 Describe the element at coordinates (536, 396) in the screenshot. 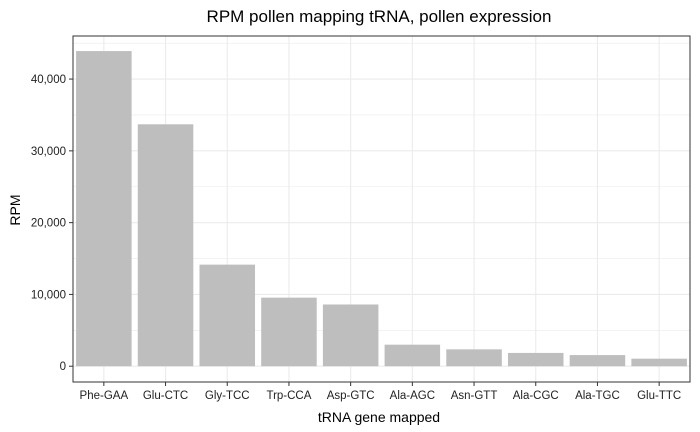

I see `x-tick-label: Ala-CGC` at that location.